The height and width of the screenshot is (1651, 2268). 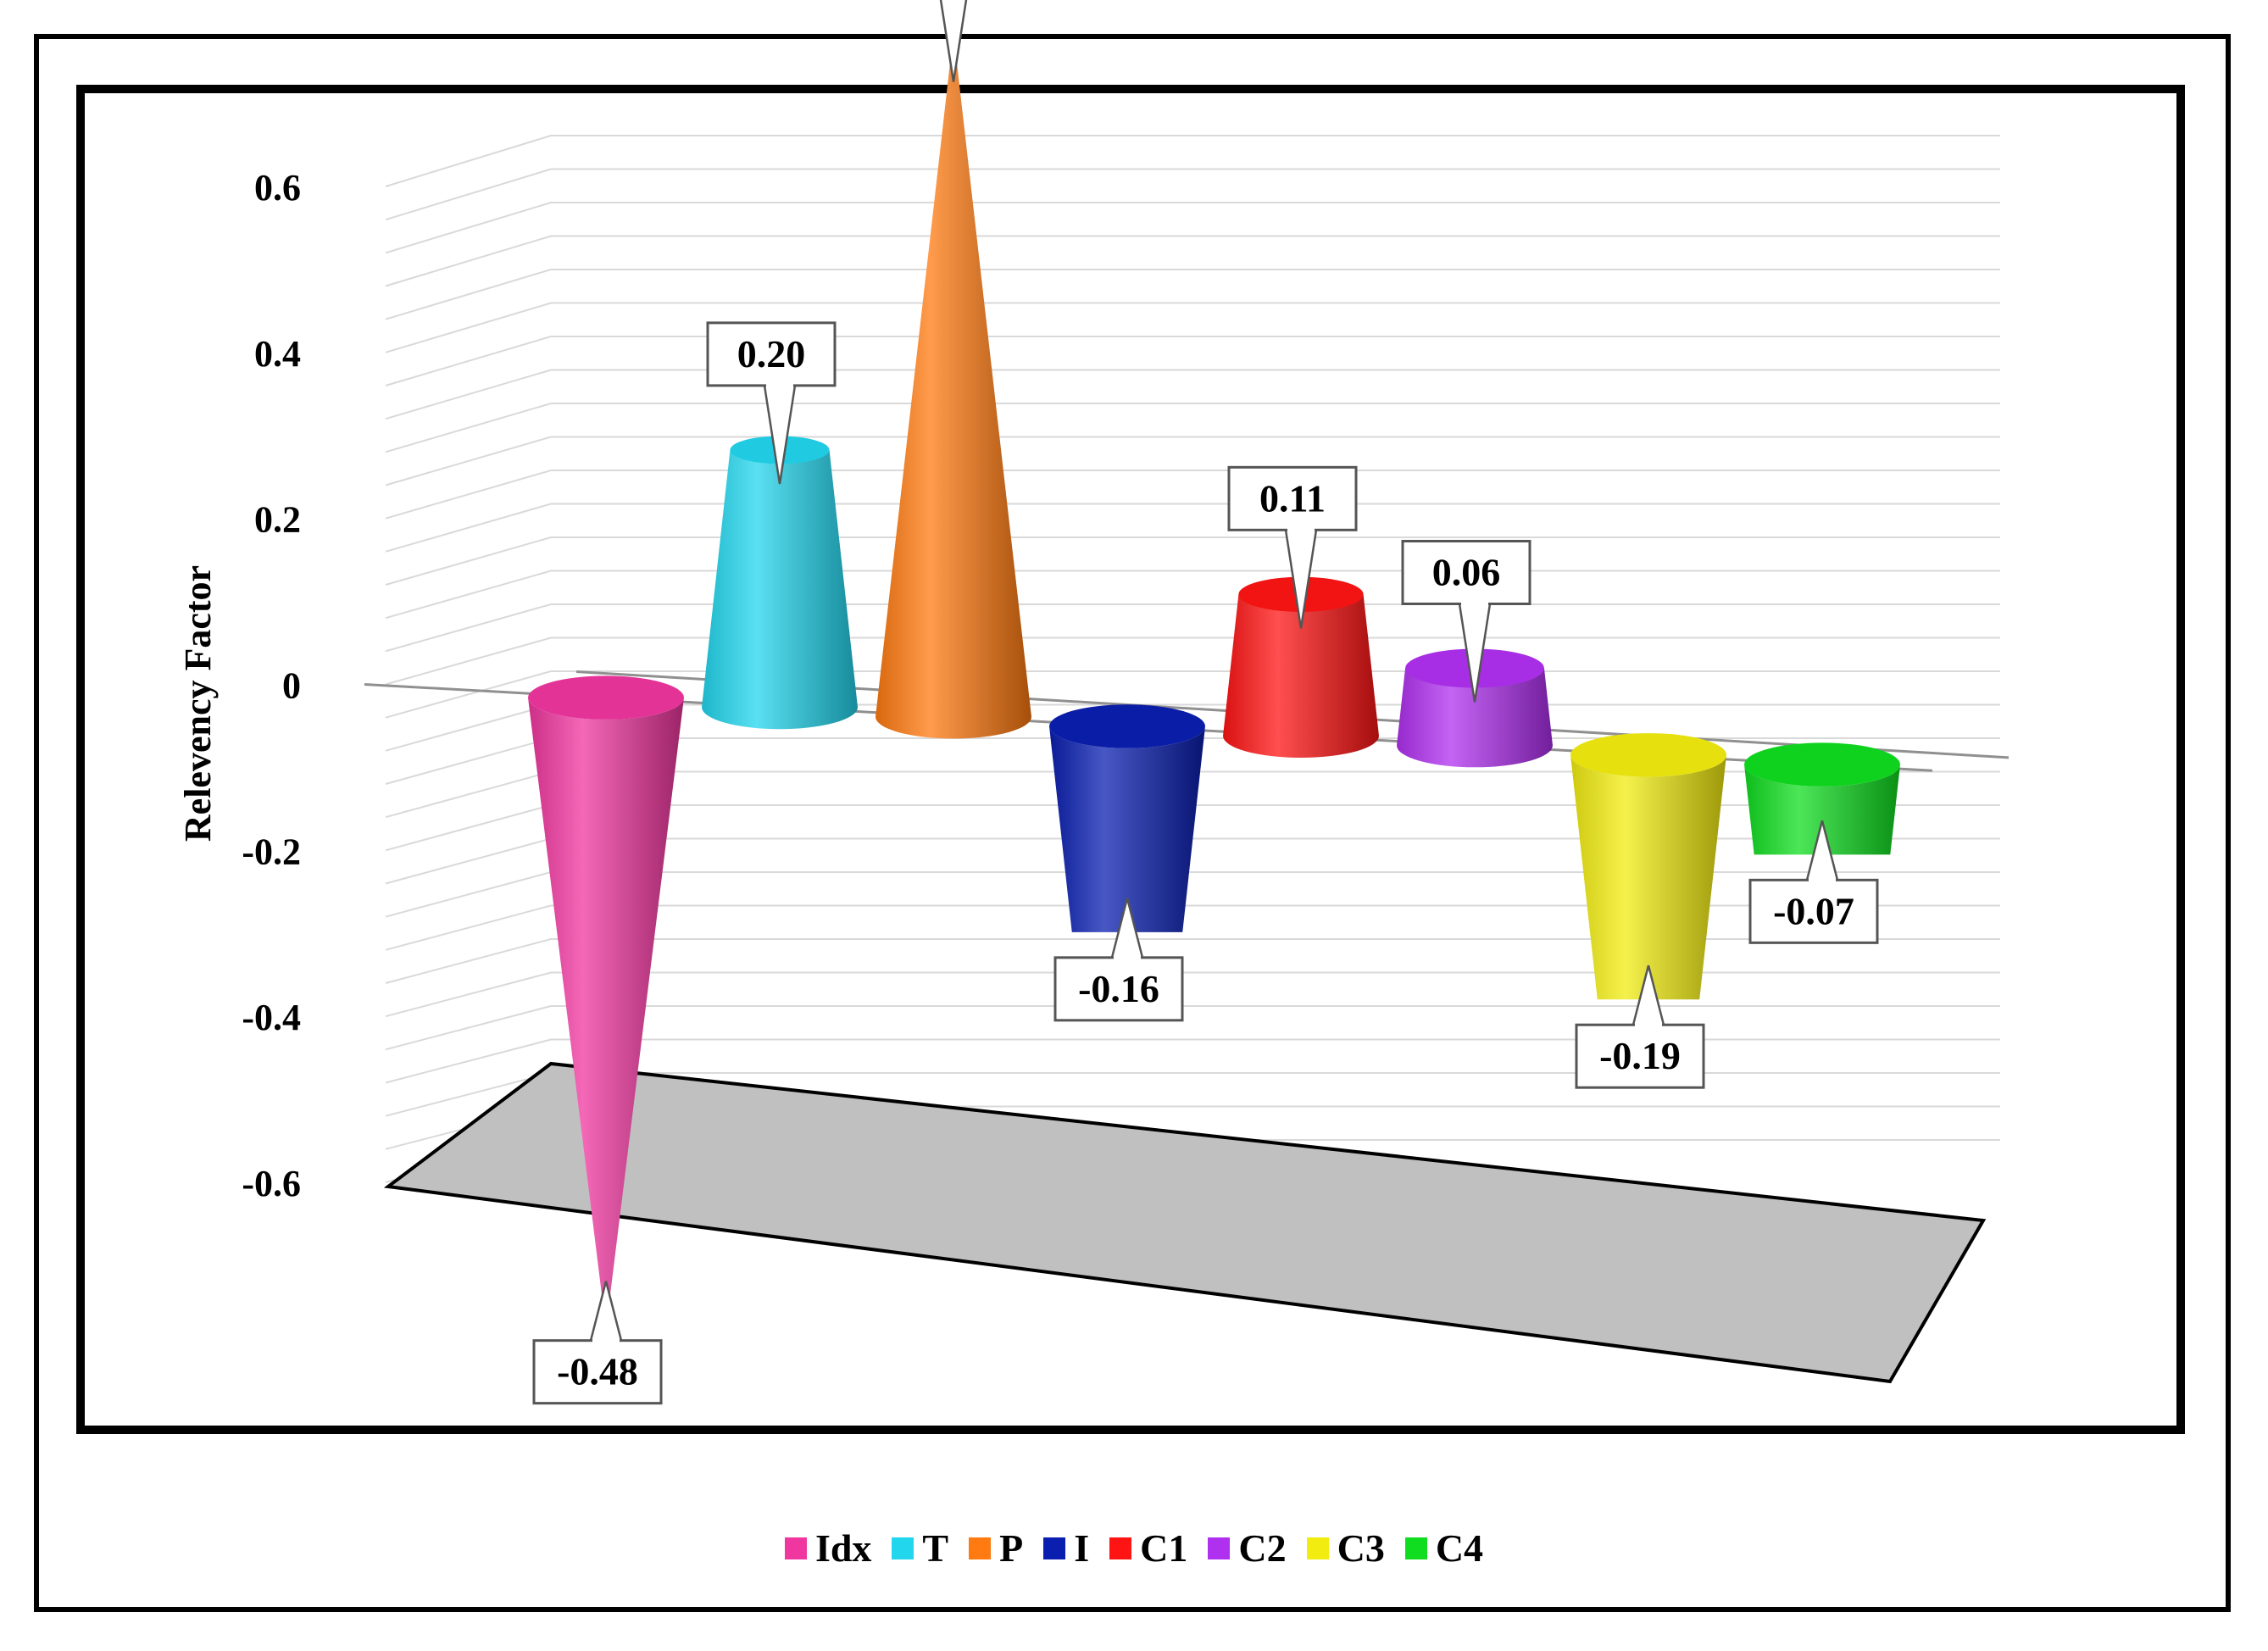 What do you see at coordinates (272, 686) in the screenshot?
I see `y-axis-ticks: 0.6 0.4 0.2 0 -0.2 -0.4 -0.6` at bounding box center [272, 686].